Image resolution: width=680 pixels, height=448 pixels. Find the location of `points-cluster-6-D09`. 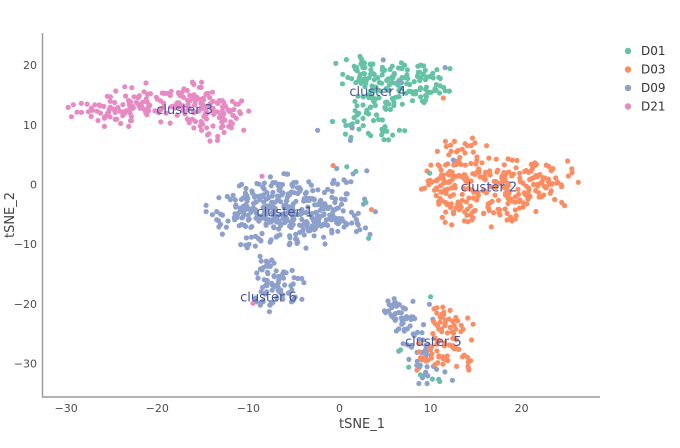

points-cluster-6-D09 is located at coordinates (280, 284).